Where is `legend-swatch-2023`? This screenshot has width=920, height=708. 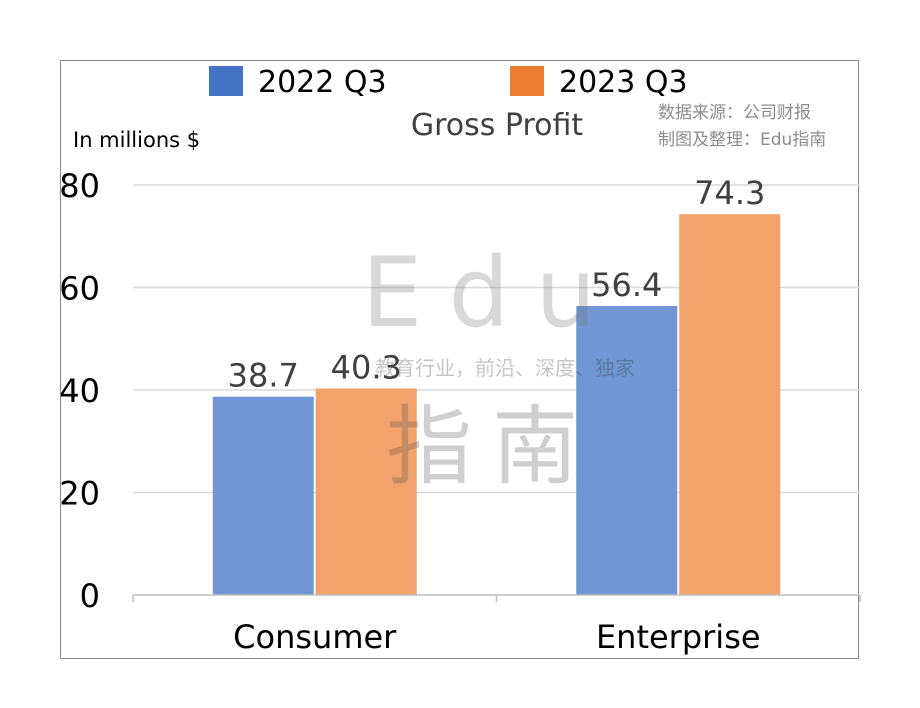
legend-swatch-2023 is located at coordinates (527, 81).